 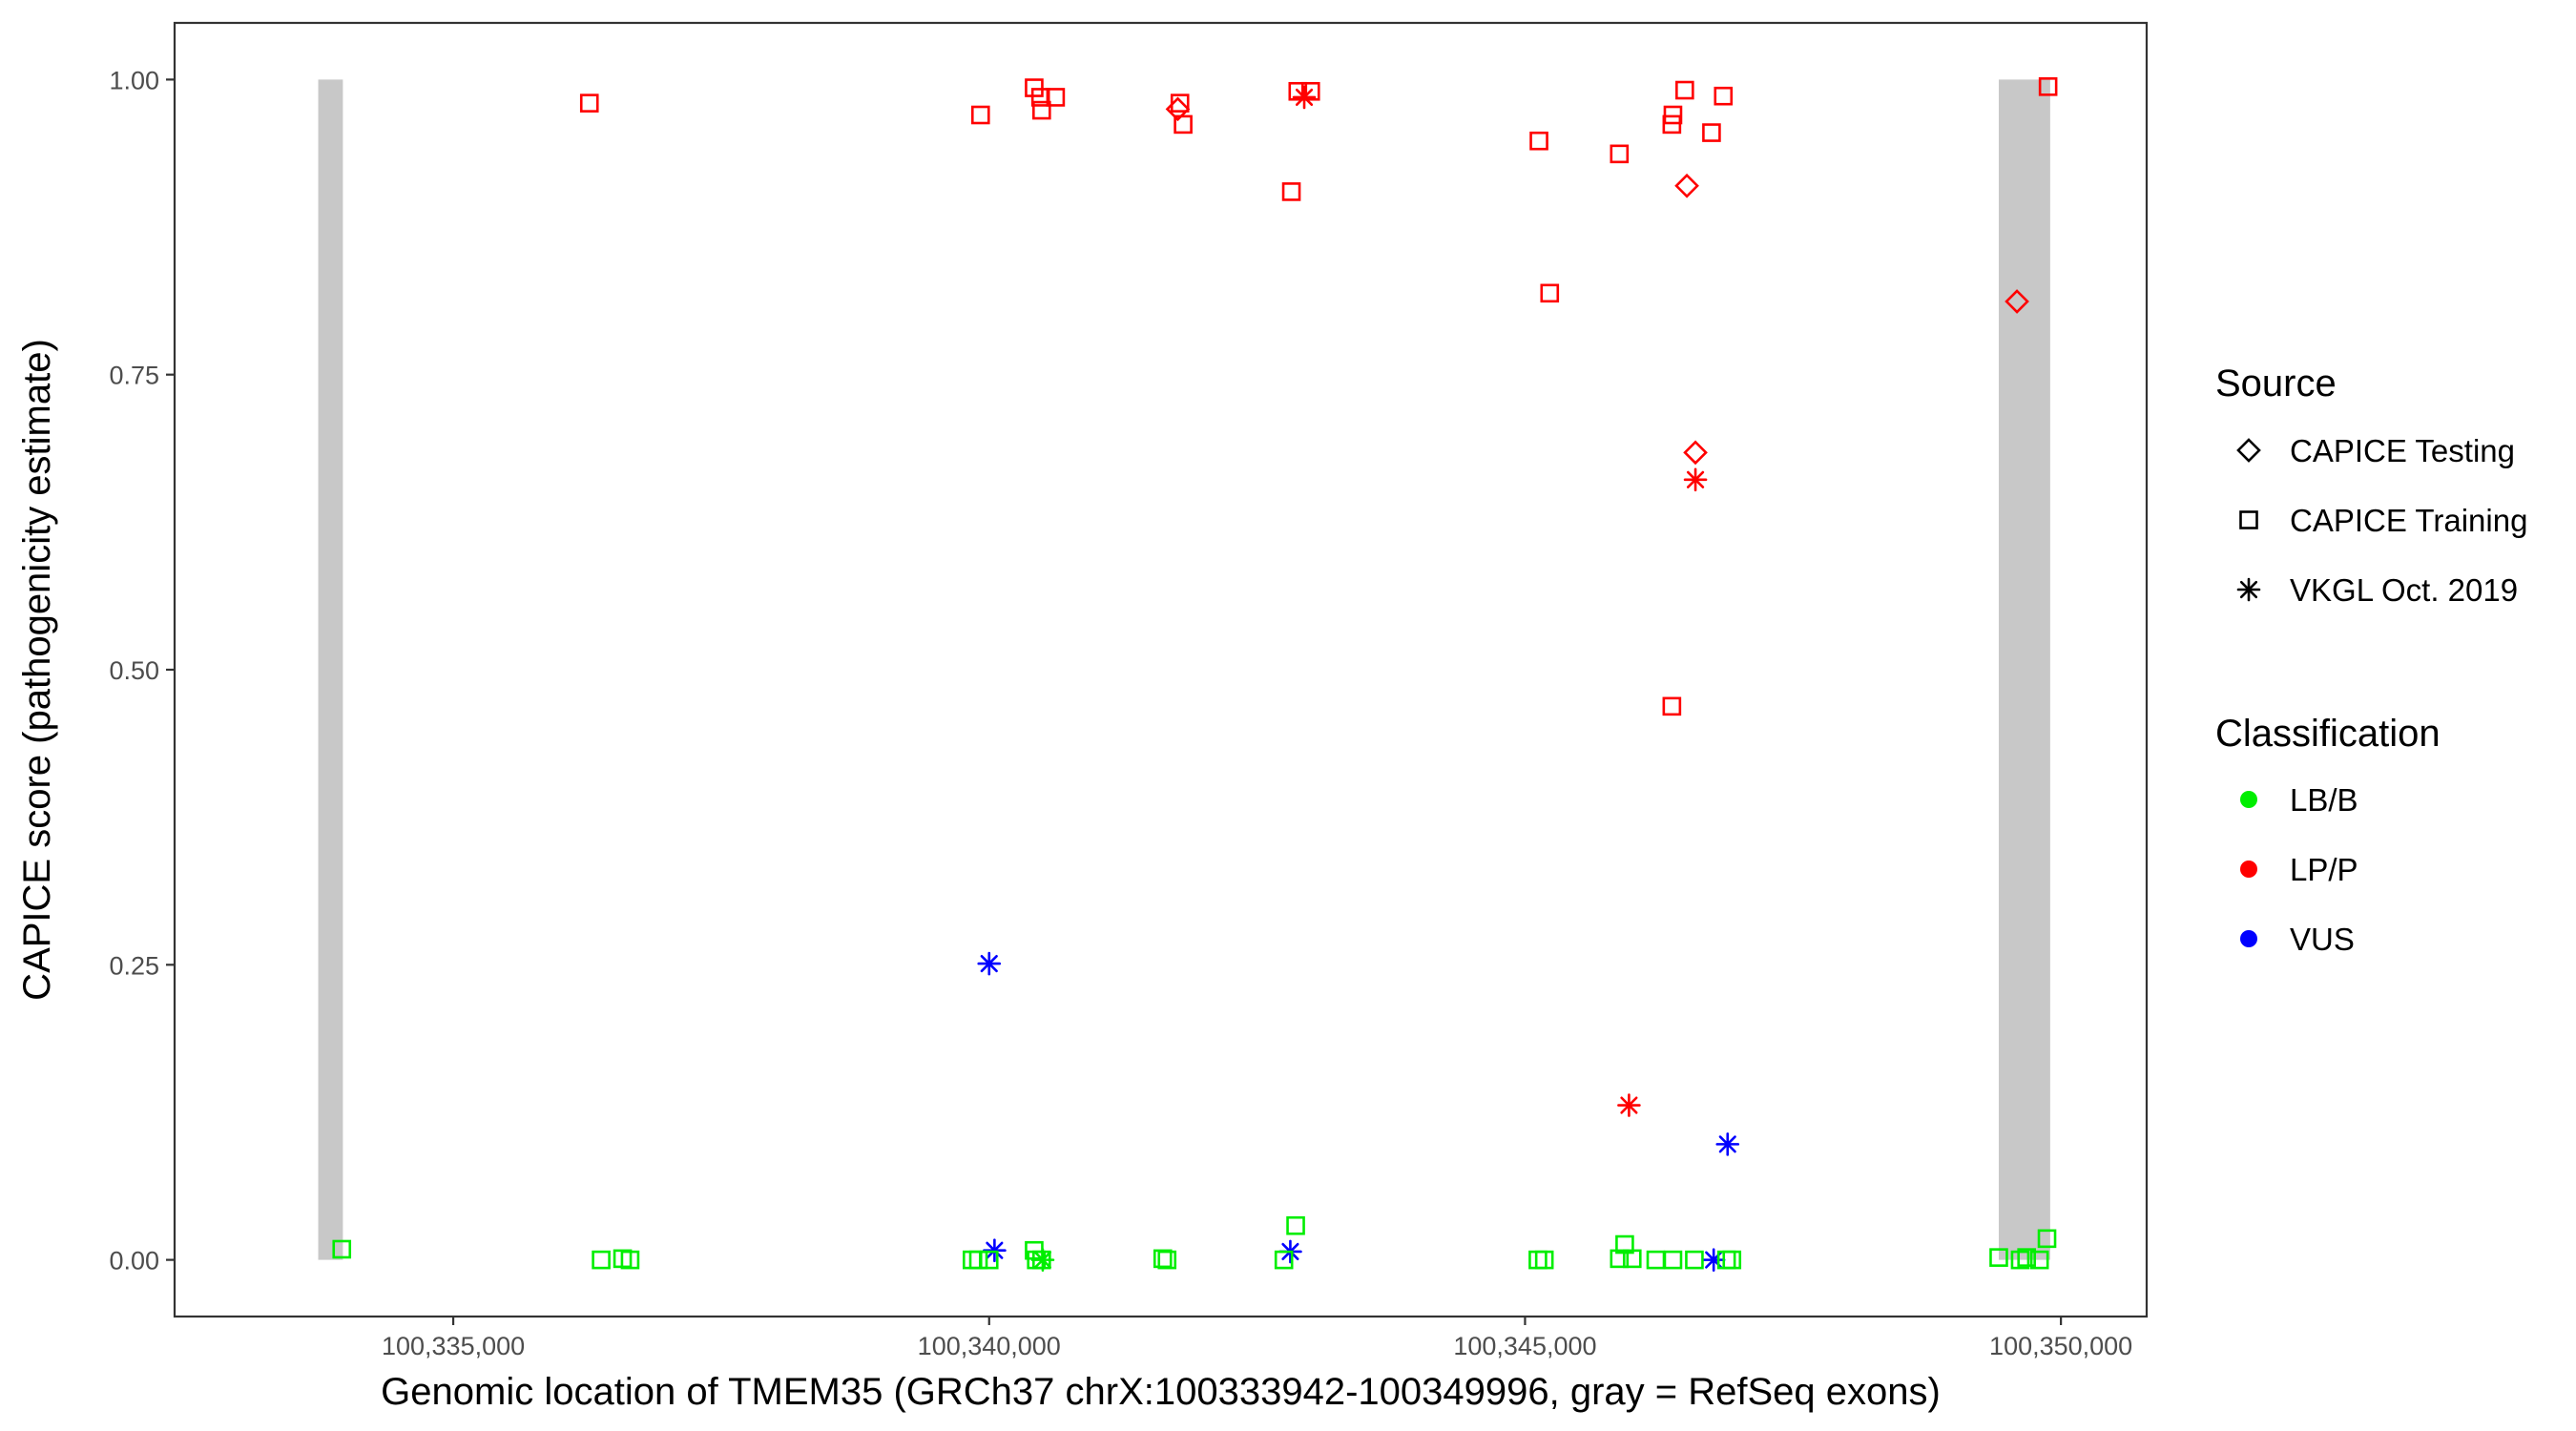 I want to click on legend-key-asterisk, so click(x=2248, y=590).